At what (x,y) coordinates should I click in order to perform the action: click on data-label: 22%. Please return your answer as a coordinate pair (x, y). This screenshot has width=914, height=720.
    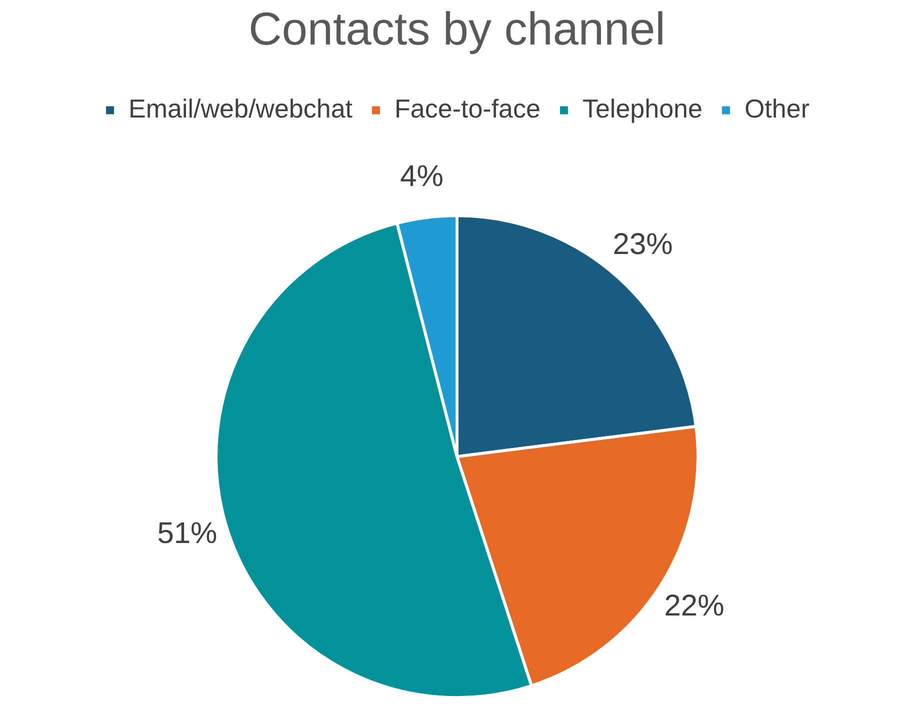
    Looking at the image, I should click on (694, 605).